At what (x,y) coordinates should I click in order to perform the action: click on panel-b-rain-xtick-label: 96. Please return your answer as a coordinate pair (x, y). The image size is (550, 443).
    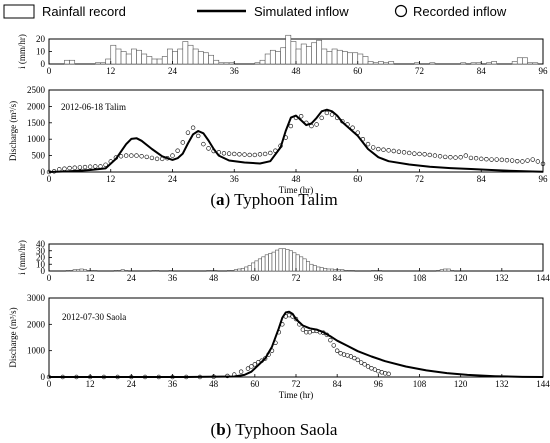
    Looking at the image, I should click on (379, 278).